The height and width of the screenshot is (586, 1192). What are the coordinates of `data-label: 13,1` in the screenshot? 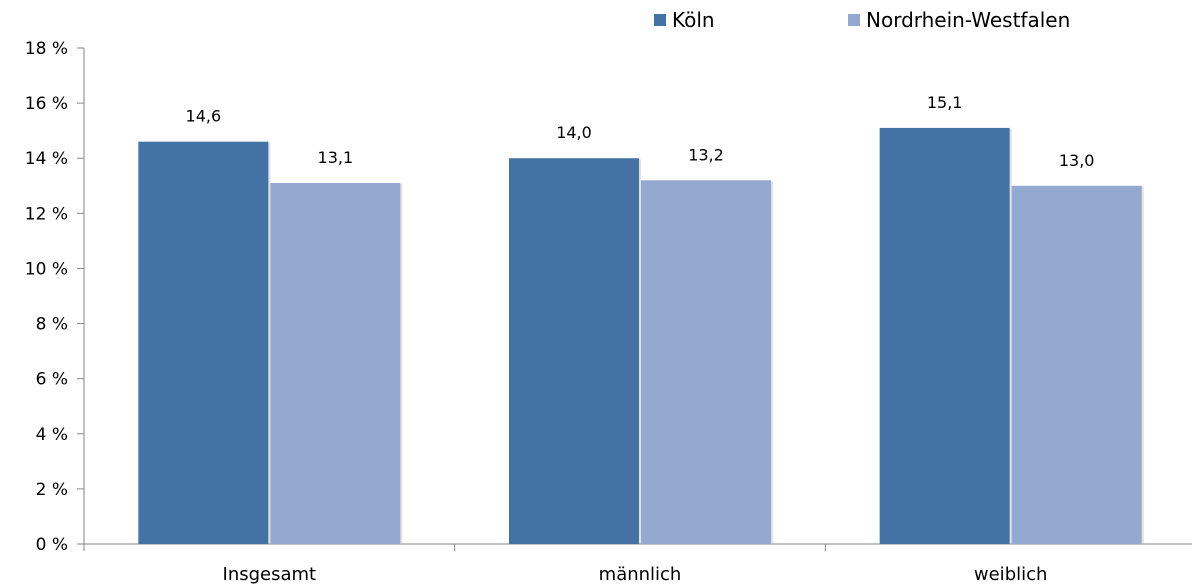 It's located at (336, 157).